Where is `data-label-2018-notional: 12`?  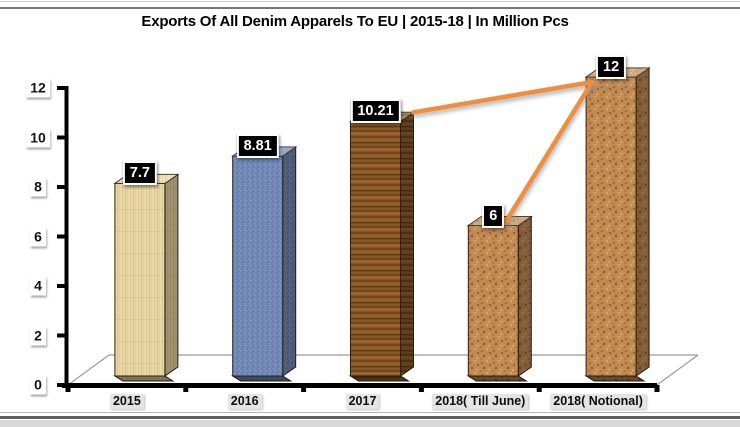
data-label-2018-notional: 12 is located at coordinates (611, 67).